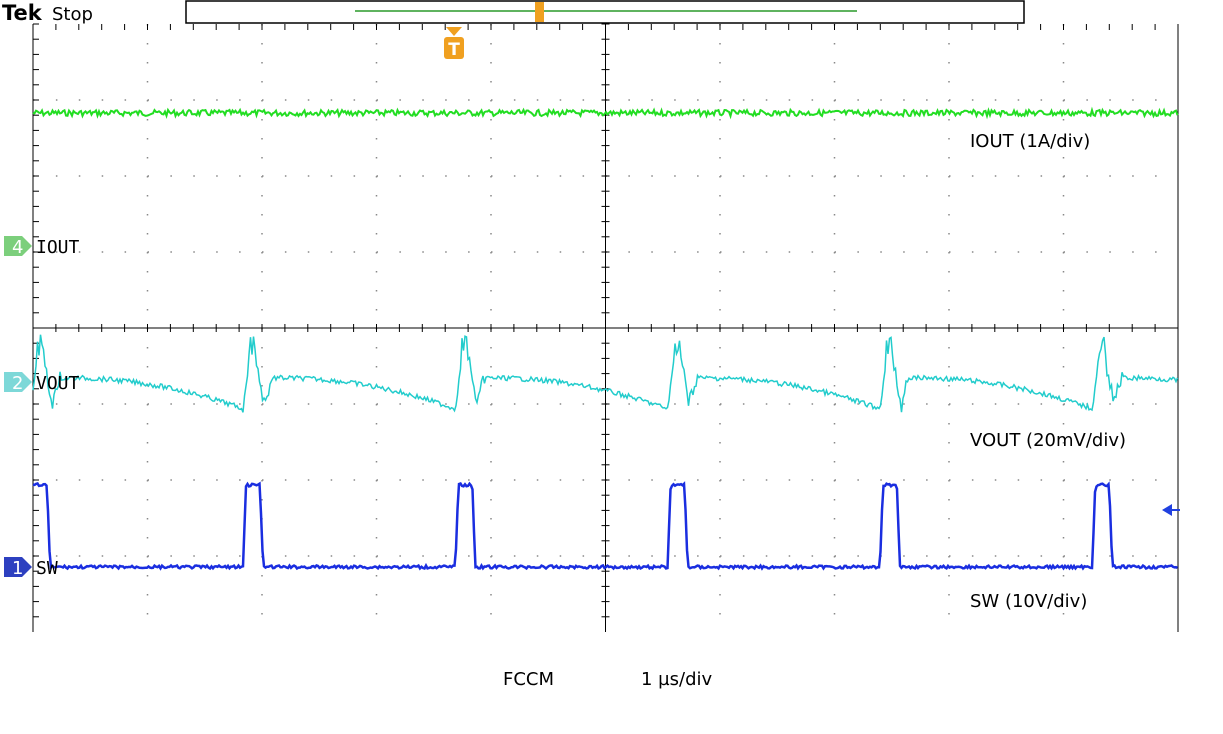  Describe the element at coordinates (605, 113) in the screenshot. I see `iout-trace` at that location.